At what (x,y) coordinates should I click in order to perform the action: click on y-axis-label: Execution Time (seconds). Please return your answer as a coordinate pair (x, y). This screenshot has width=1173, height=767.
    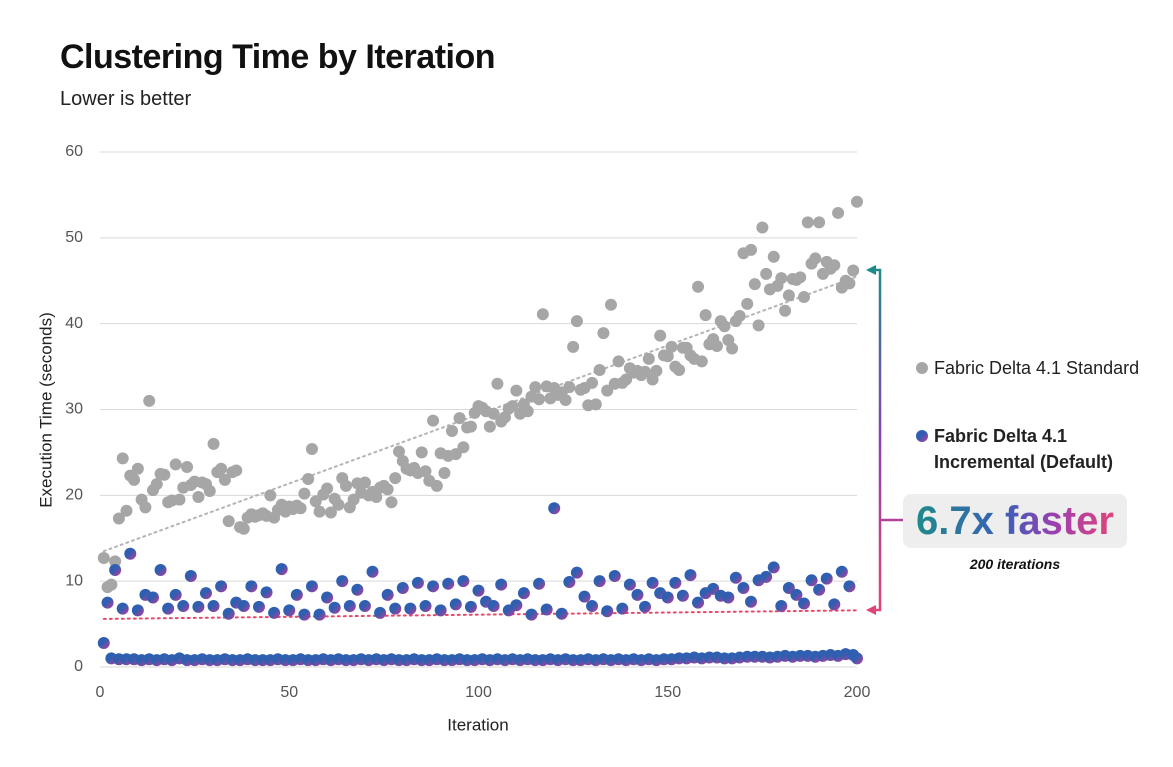
    Looking at the image, I should click on (45, 410).